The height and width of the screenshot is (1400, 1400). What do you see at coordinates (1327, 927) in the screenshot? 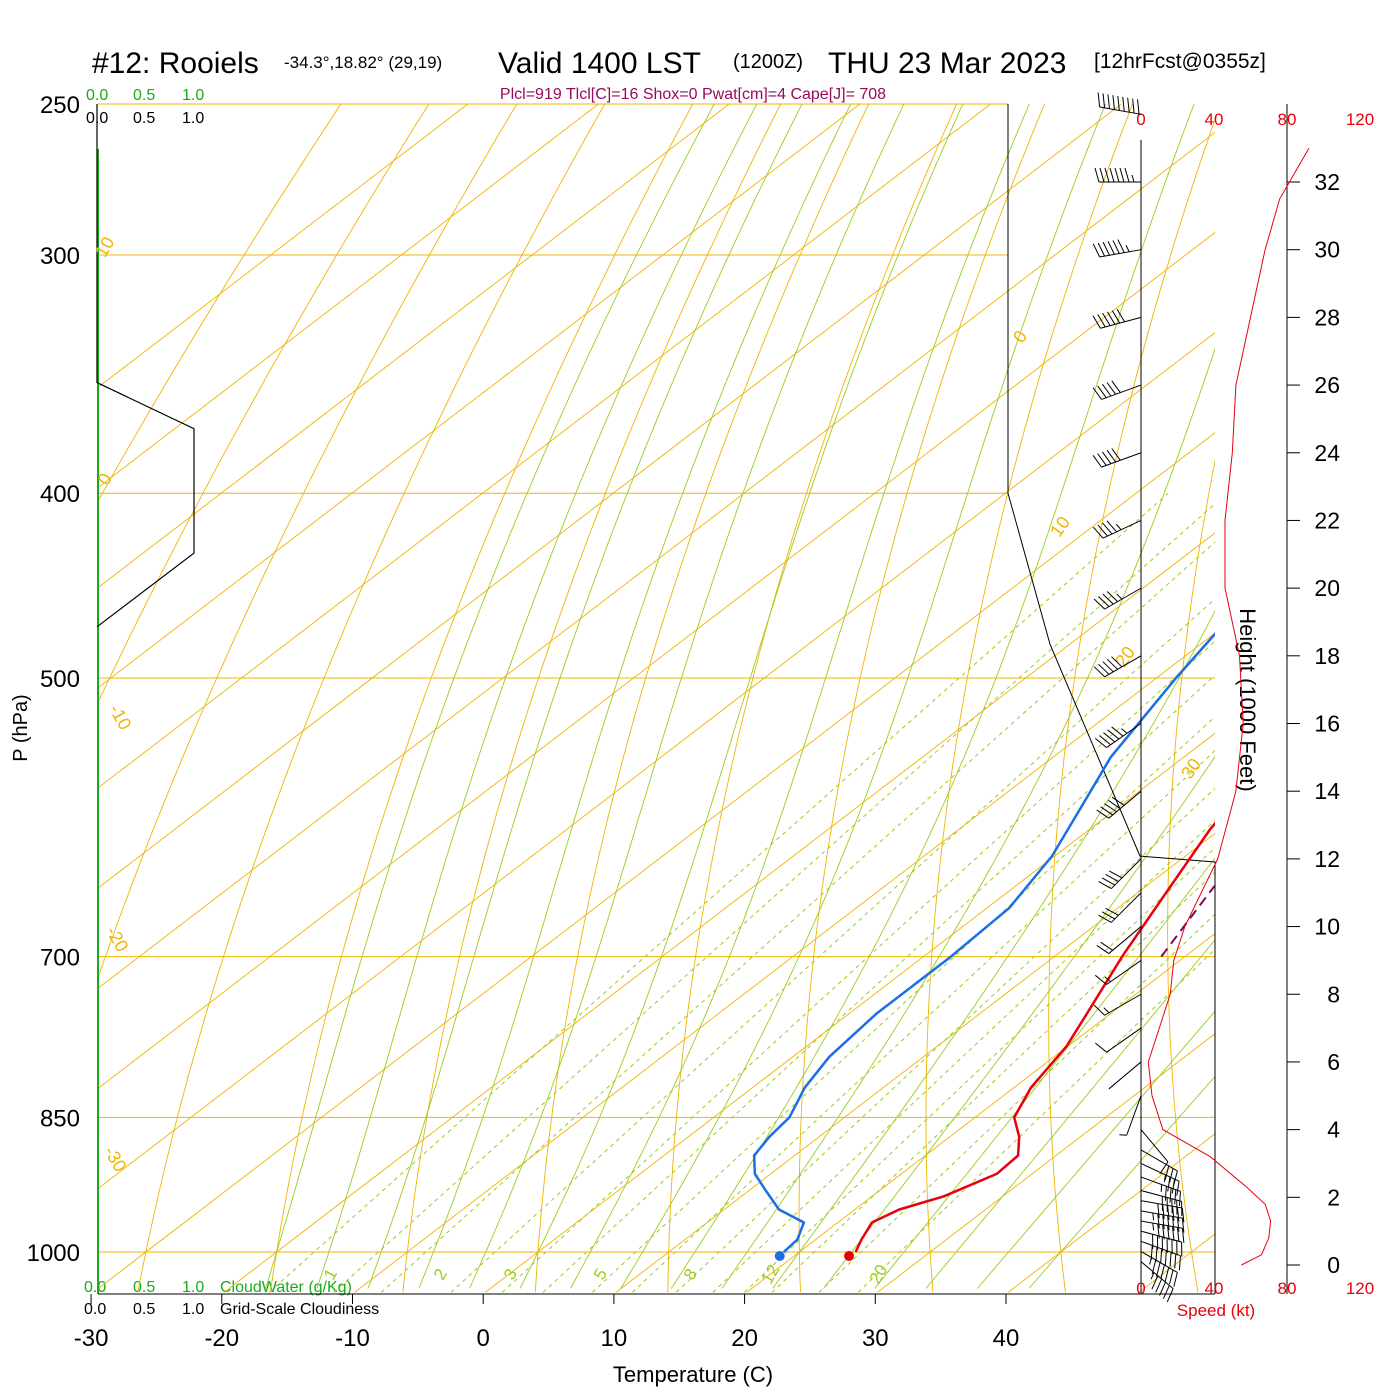
I see `height-tick-label: 10` at bounding box center [1327, 927].